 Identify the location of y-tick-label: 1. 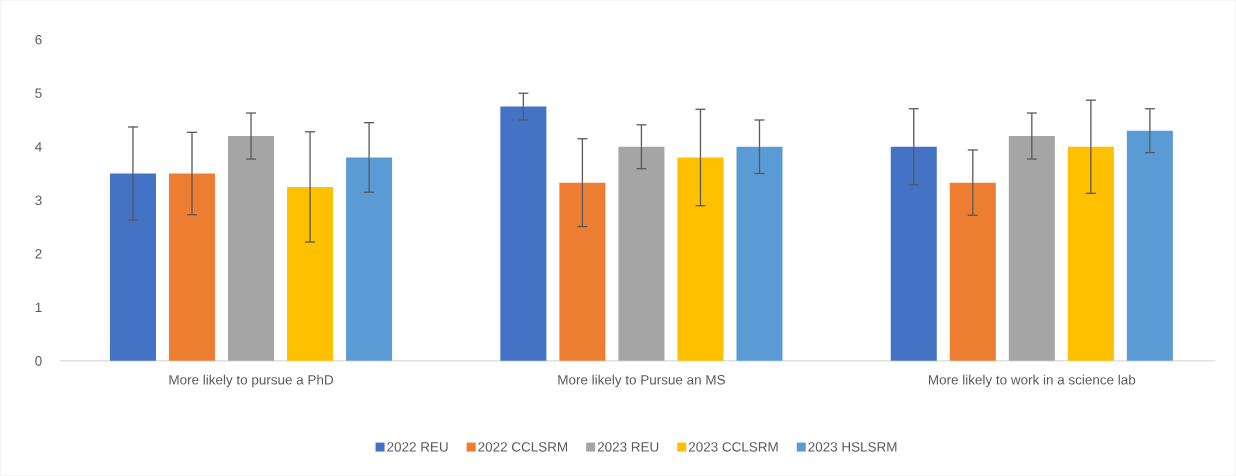
(38, 307).